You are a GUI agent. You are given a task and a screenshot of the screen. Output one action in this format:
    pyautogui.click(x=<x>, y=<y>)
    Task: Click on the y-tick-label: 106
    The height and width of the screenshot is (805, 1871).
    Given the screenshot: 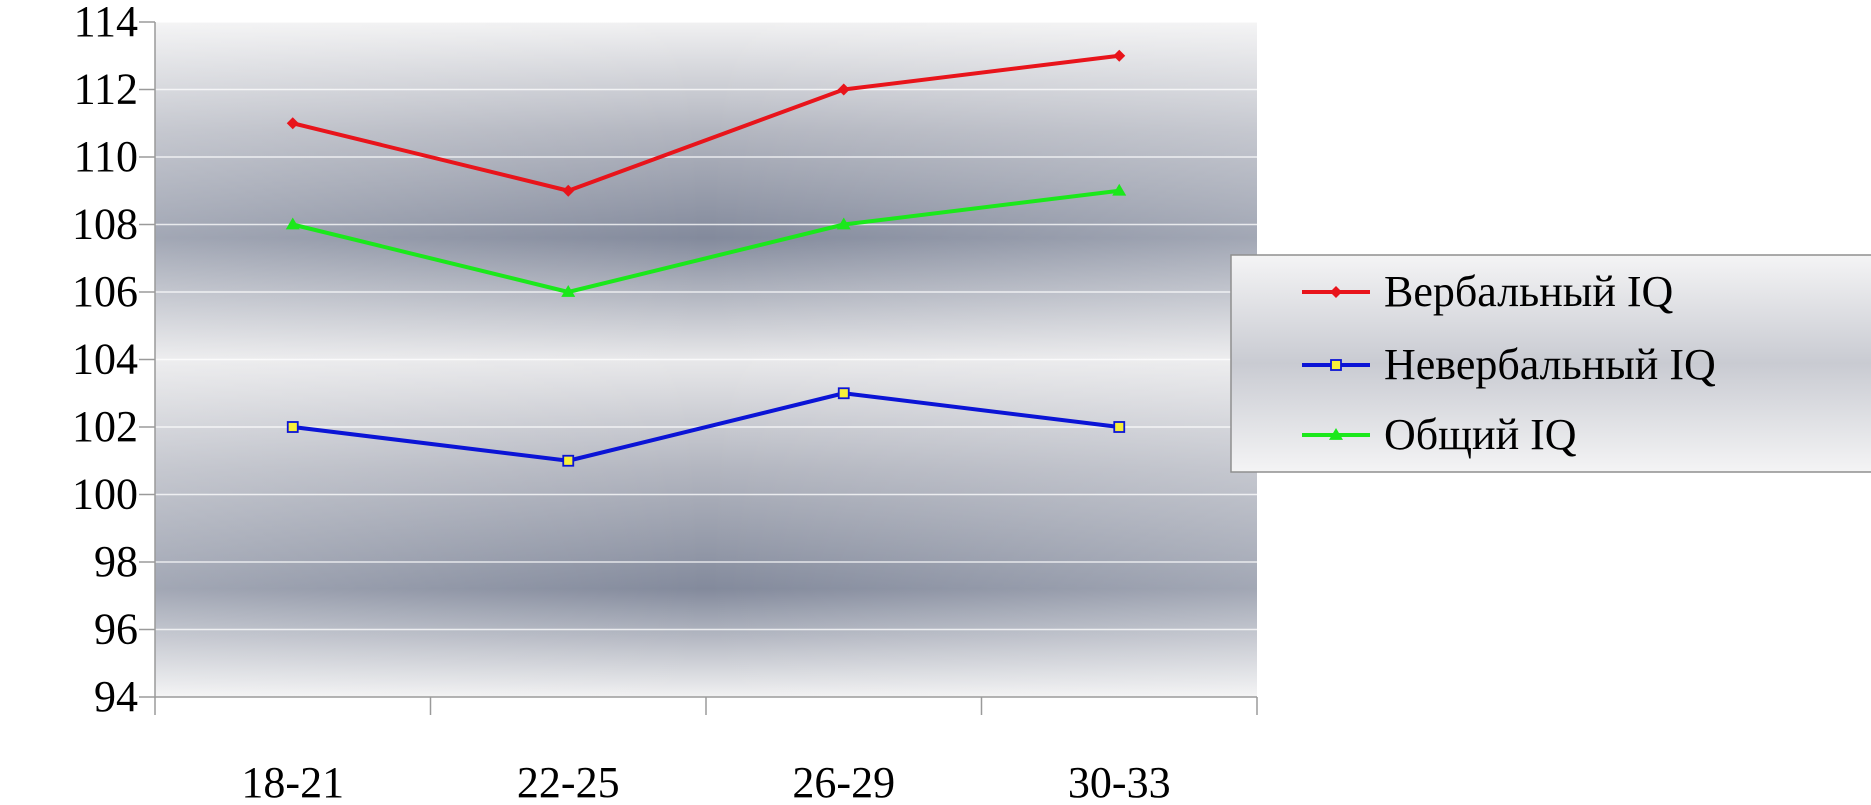 What is the action you would take?
    pyautogui.click(x=105, y=291)
    